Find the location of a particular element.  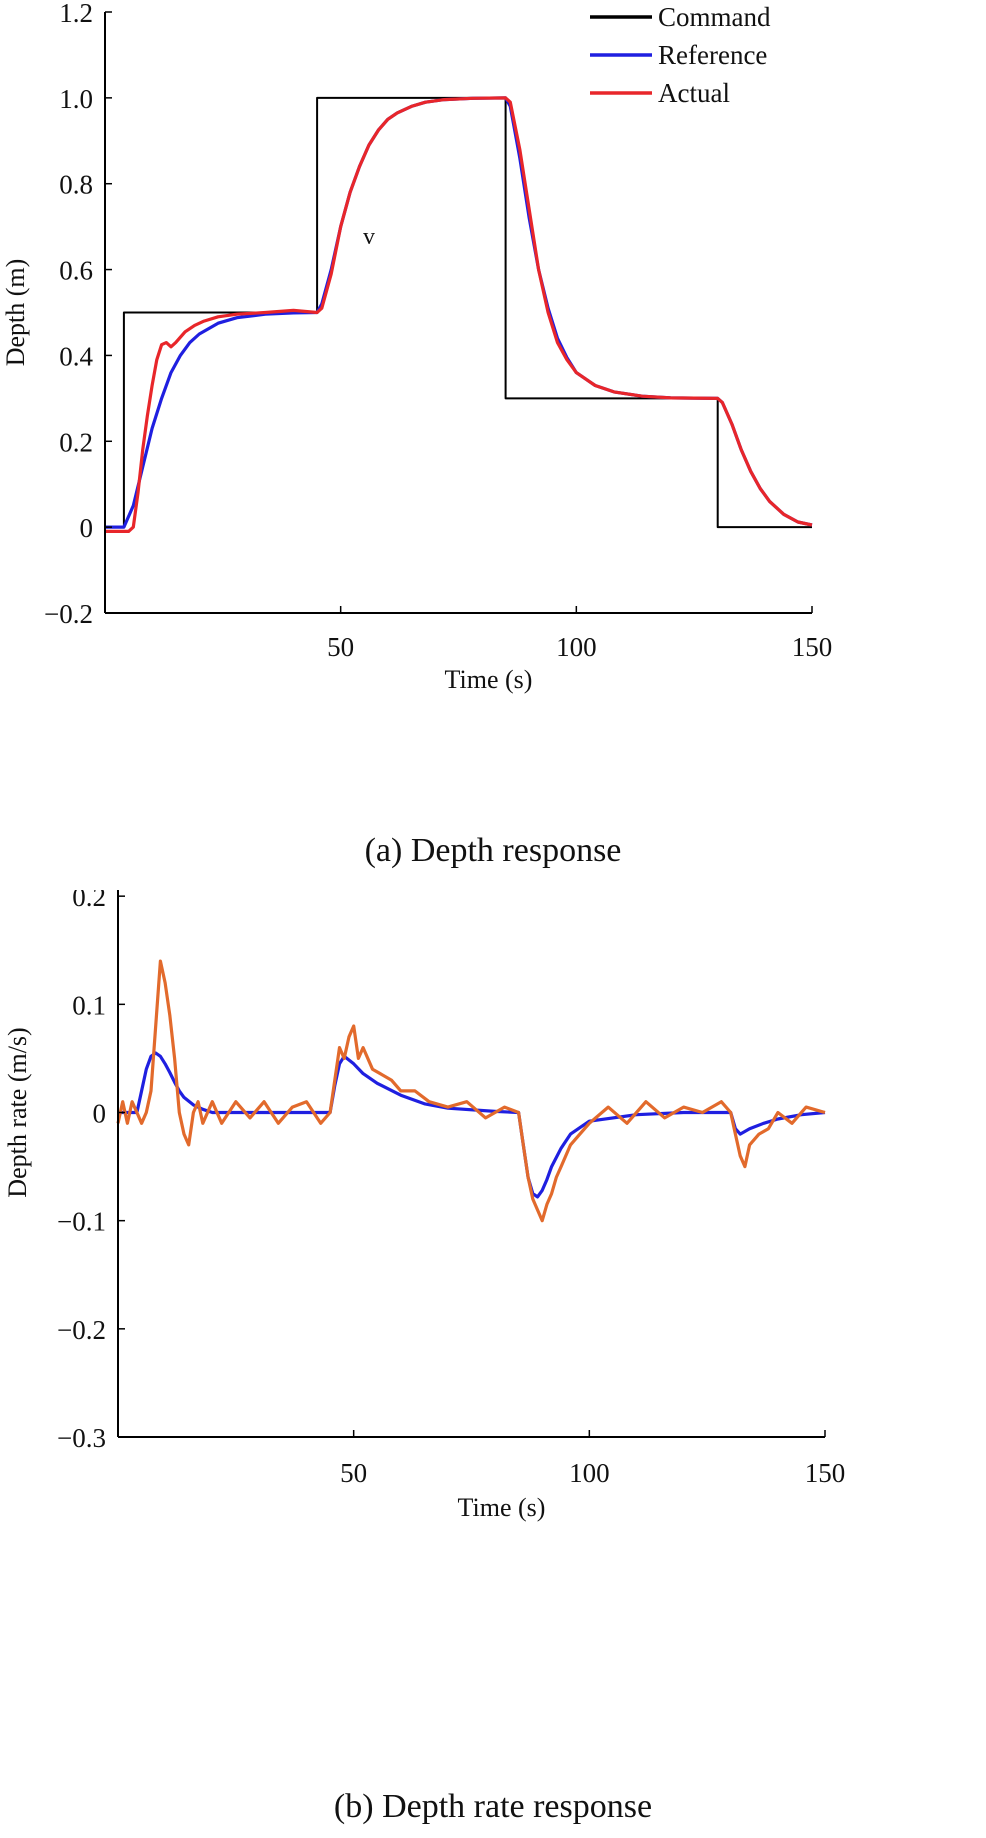

y-tick-label: −0.1 is located at coordinates (81, 1222).